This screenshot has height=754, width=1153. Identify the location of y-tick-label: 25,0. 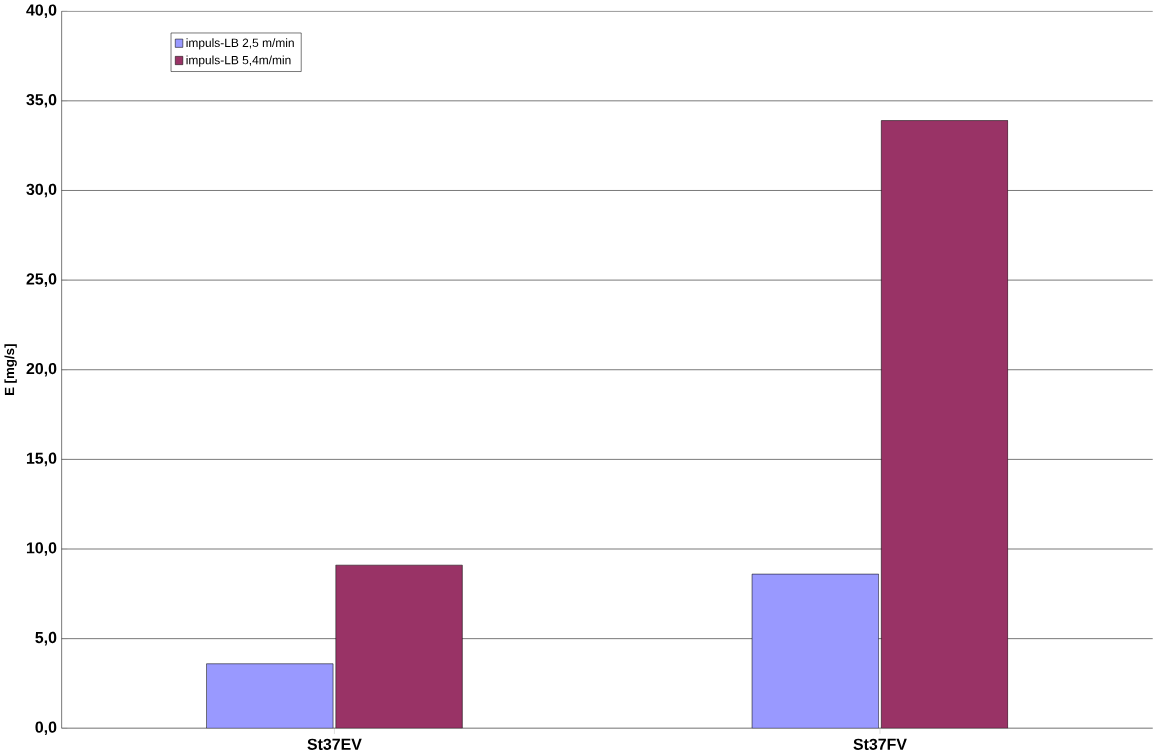
(41, 280).